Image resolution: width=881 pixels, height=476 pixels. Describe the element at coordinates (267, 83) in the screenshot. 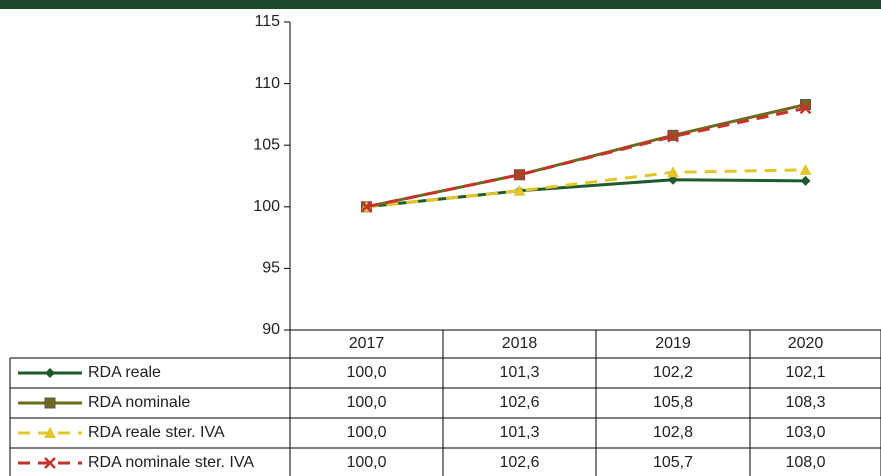

I see `y-tick-label: 110` at that location.